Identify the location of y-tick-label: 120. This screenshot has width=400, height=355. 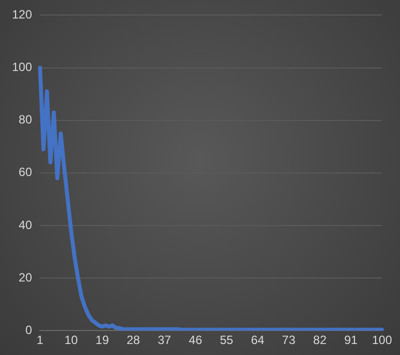
(22, 15).